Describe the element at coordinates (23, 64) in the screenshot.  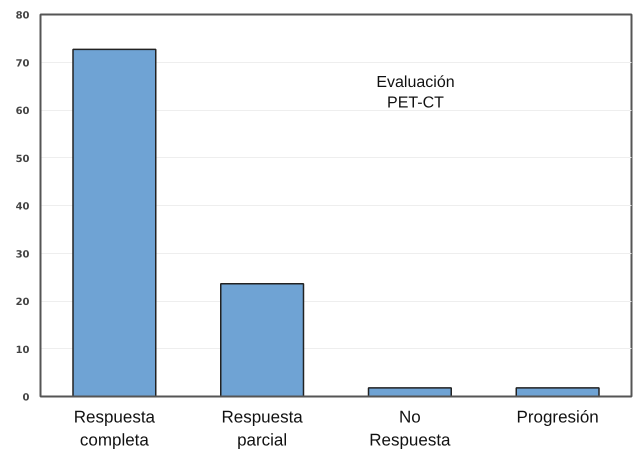
I see `y-tick-label: 70` at that location.